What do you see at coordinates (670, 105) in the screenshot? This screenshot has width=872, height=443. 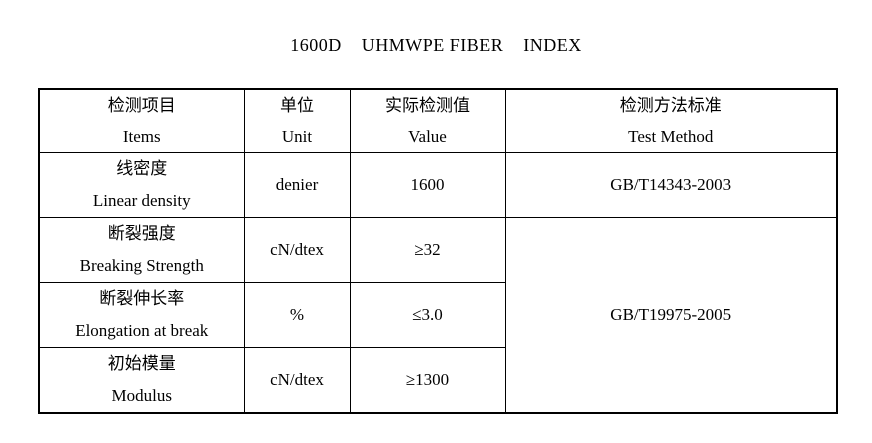 I see `col-header-method-zh: 检测方法标准` at bounding box center [670, 105].